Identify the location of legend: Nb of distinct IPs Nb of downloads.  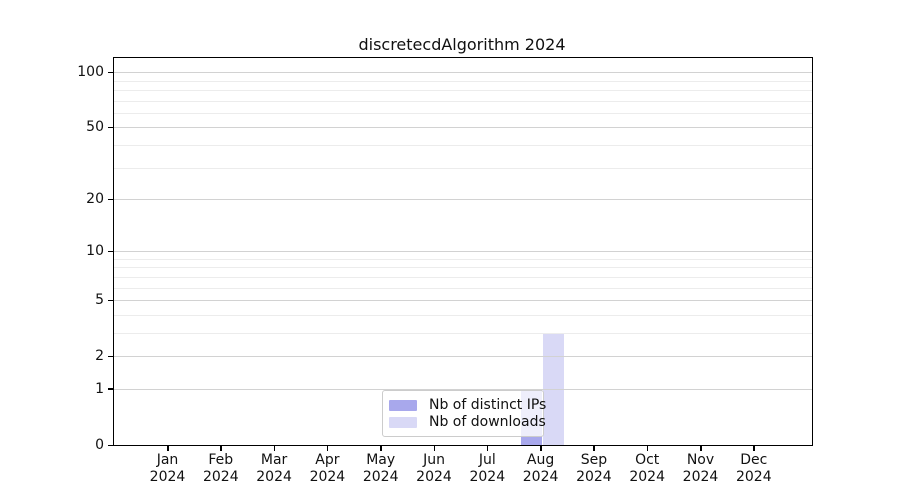
(464, 413).